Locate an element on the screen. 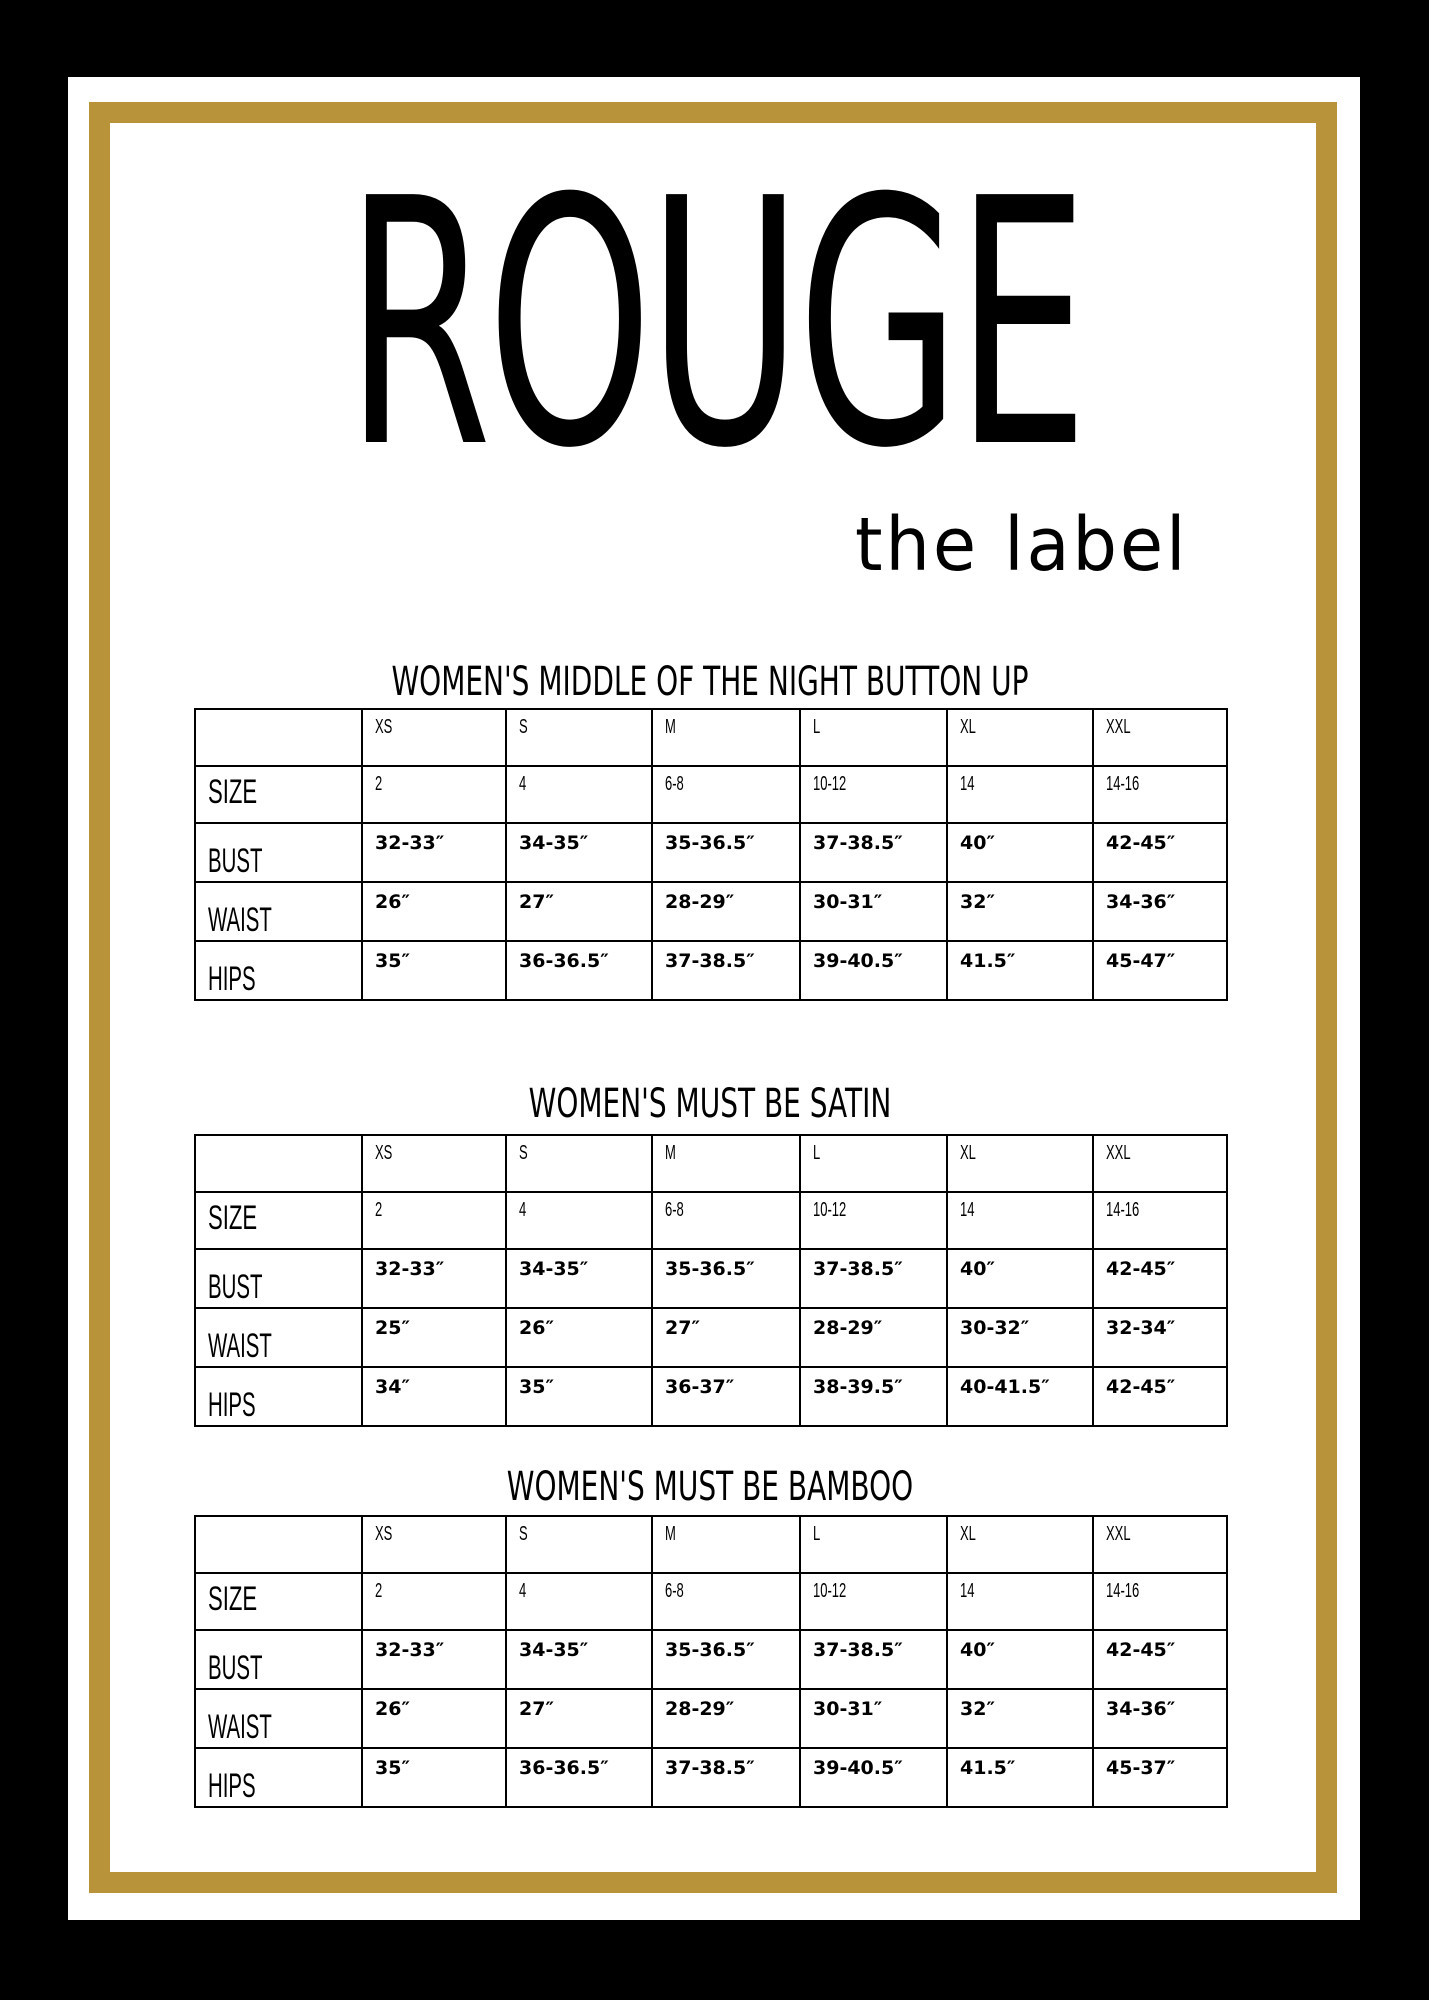  cell-value: 40″ is located at coordinates (977, 1650).